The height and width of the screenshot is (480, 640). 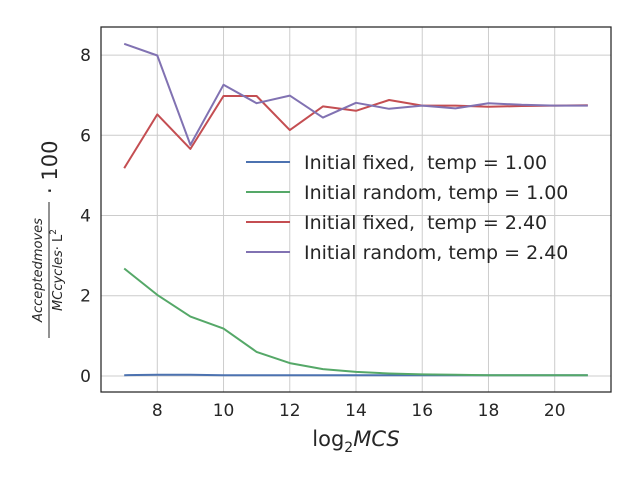 I want to click on y-tick-label: 2, so click(x=85, y=297).